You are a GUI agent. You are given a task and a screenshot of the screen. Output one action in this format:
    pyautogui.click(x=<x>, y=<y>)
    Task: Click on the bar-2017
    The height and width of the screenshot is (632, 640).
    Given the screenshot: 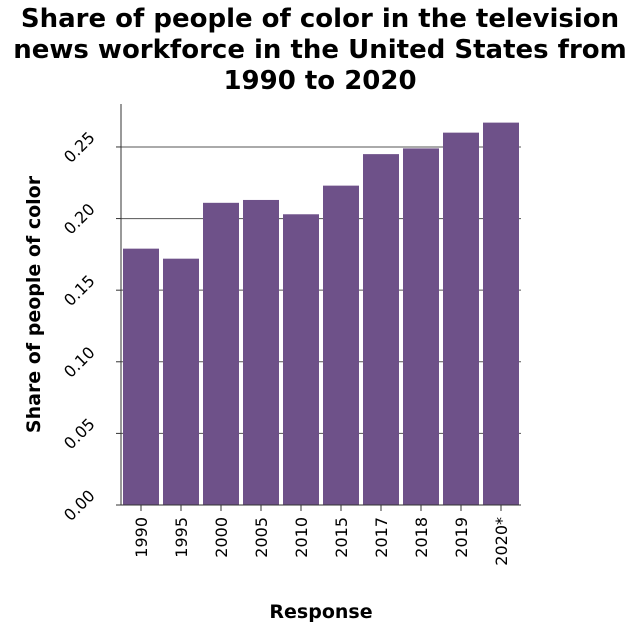 What is the action you would take?
    pyautogui.click(x=381, y=329)
    